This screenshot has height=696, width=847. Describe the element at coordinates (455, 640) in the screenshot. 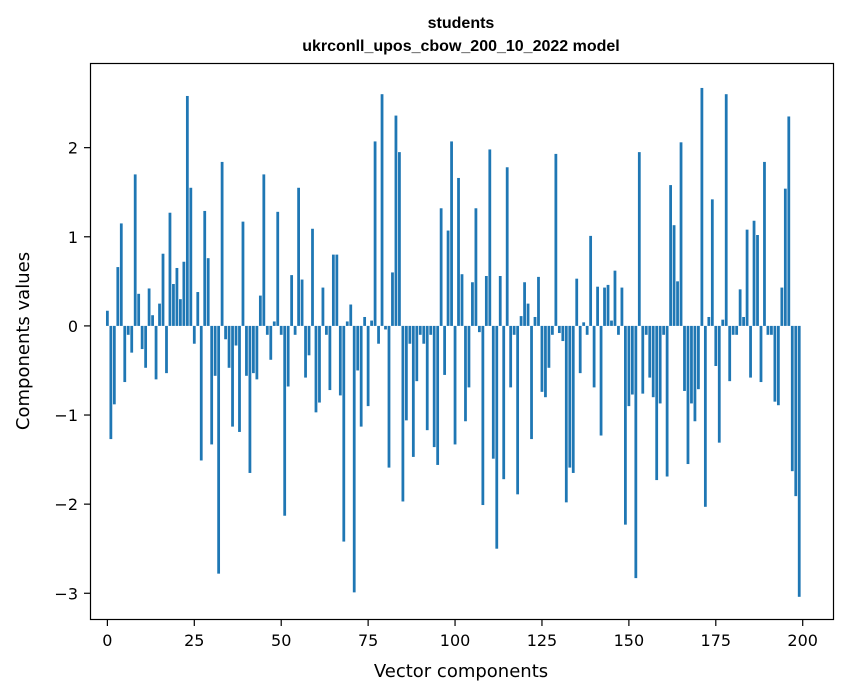

I see `x-tick-label: 100` at that location.